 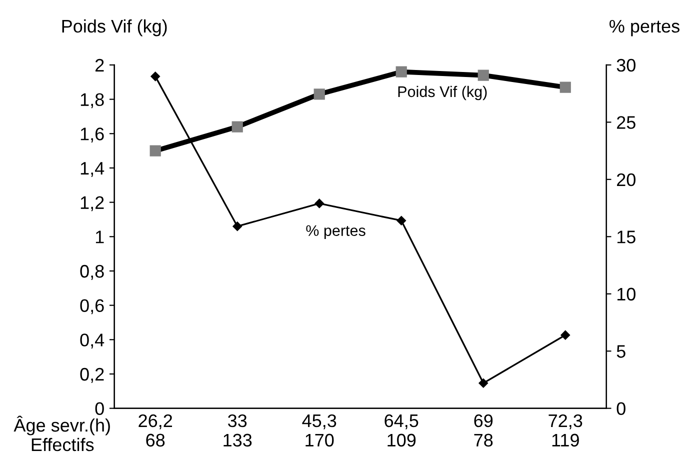 I want to click on y2-tick-label: 0, so click(x=621, y=409).